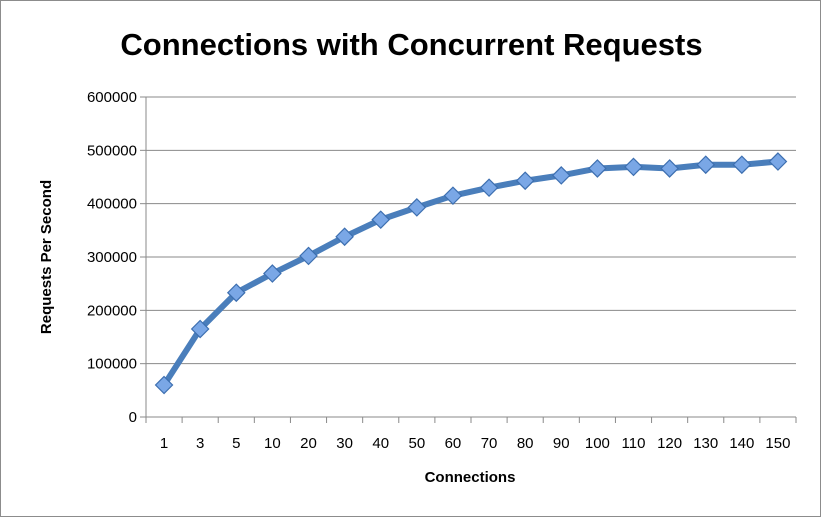 The image size is (821, 518). Describe the element at coordinates (112, 310) in the screenshot. I see `y-tick-label: 200000` at that location.